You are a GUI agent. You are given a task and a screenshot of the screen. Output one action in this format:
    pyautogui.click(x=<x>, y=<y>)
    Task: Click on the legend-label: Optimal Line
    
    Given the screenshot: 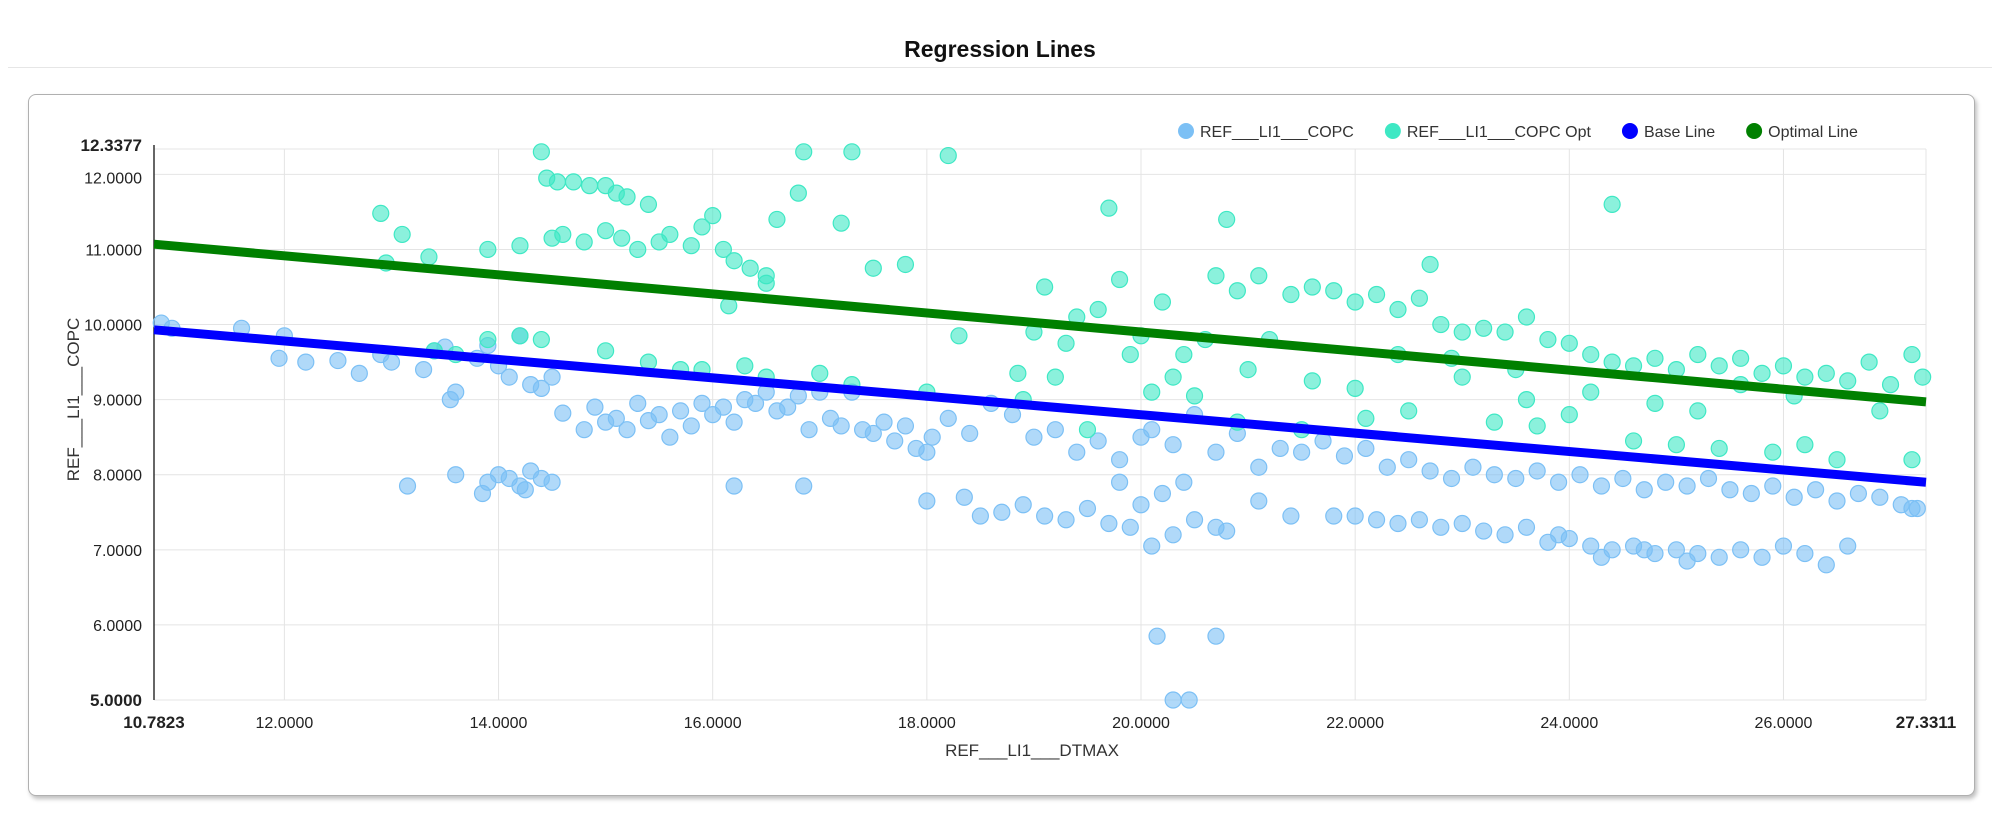 What is the action you would take?
    pyautogui.click(x=1813, y=132)
    